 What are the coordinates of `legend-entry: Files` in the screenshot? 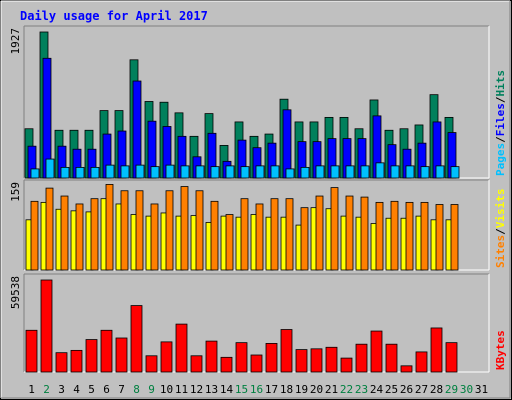 It's located at (500, 119).